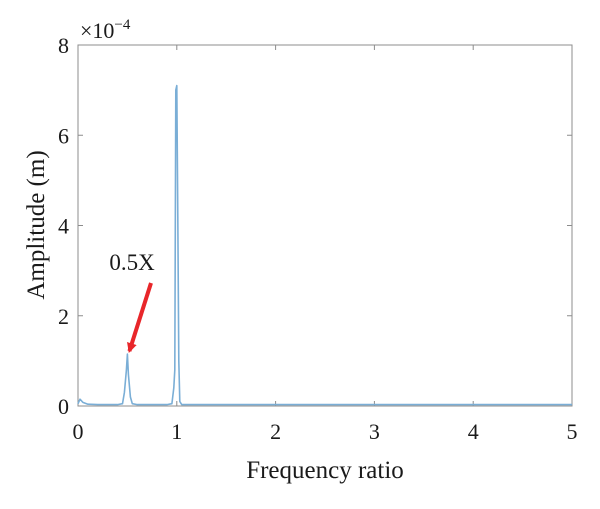  Describe the element at coordinates (473, 431) in the screenshot. I see `x-tick-label: 4` at that location.